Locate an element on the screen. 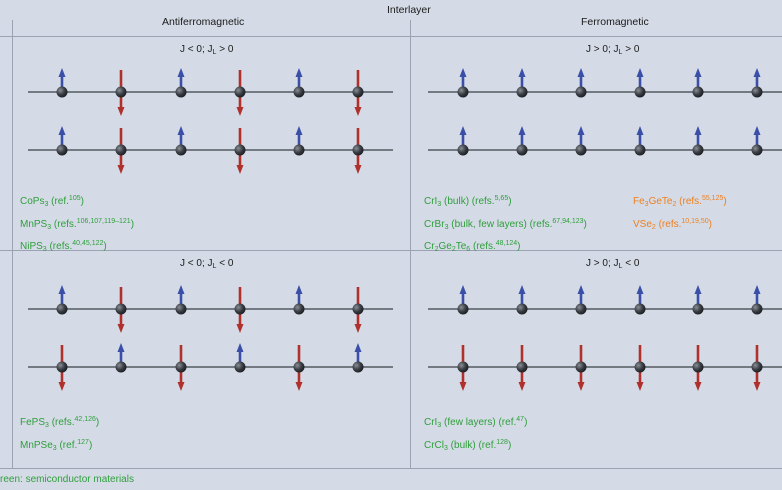 The width and height of the screenshot is (782, 490). left-divider is located at coordinates (12, 244).